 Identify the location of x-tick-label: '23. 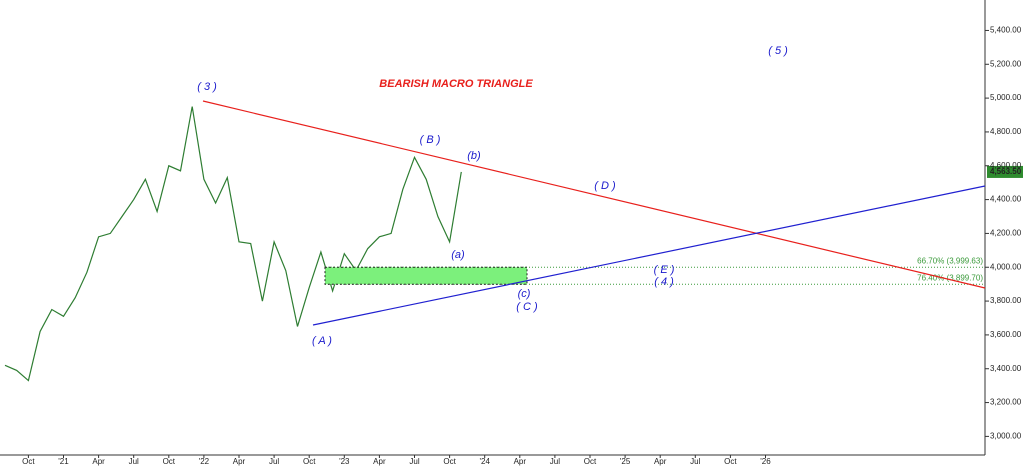
(344, 461).